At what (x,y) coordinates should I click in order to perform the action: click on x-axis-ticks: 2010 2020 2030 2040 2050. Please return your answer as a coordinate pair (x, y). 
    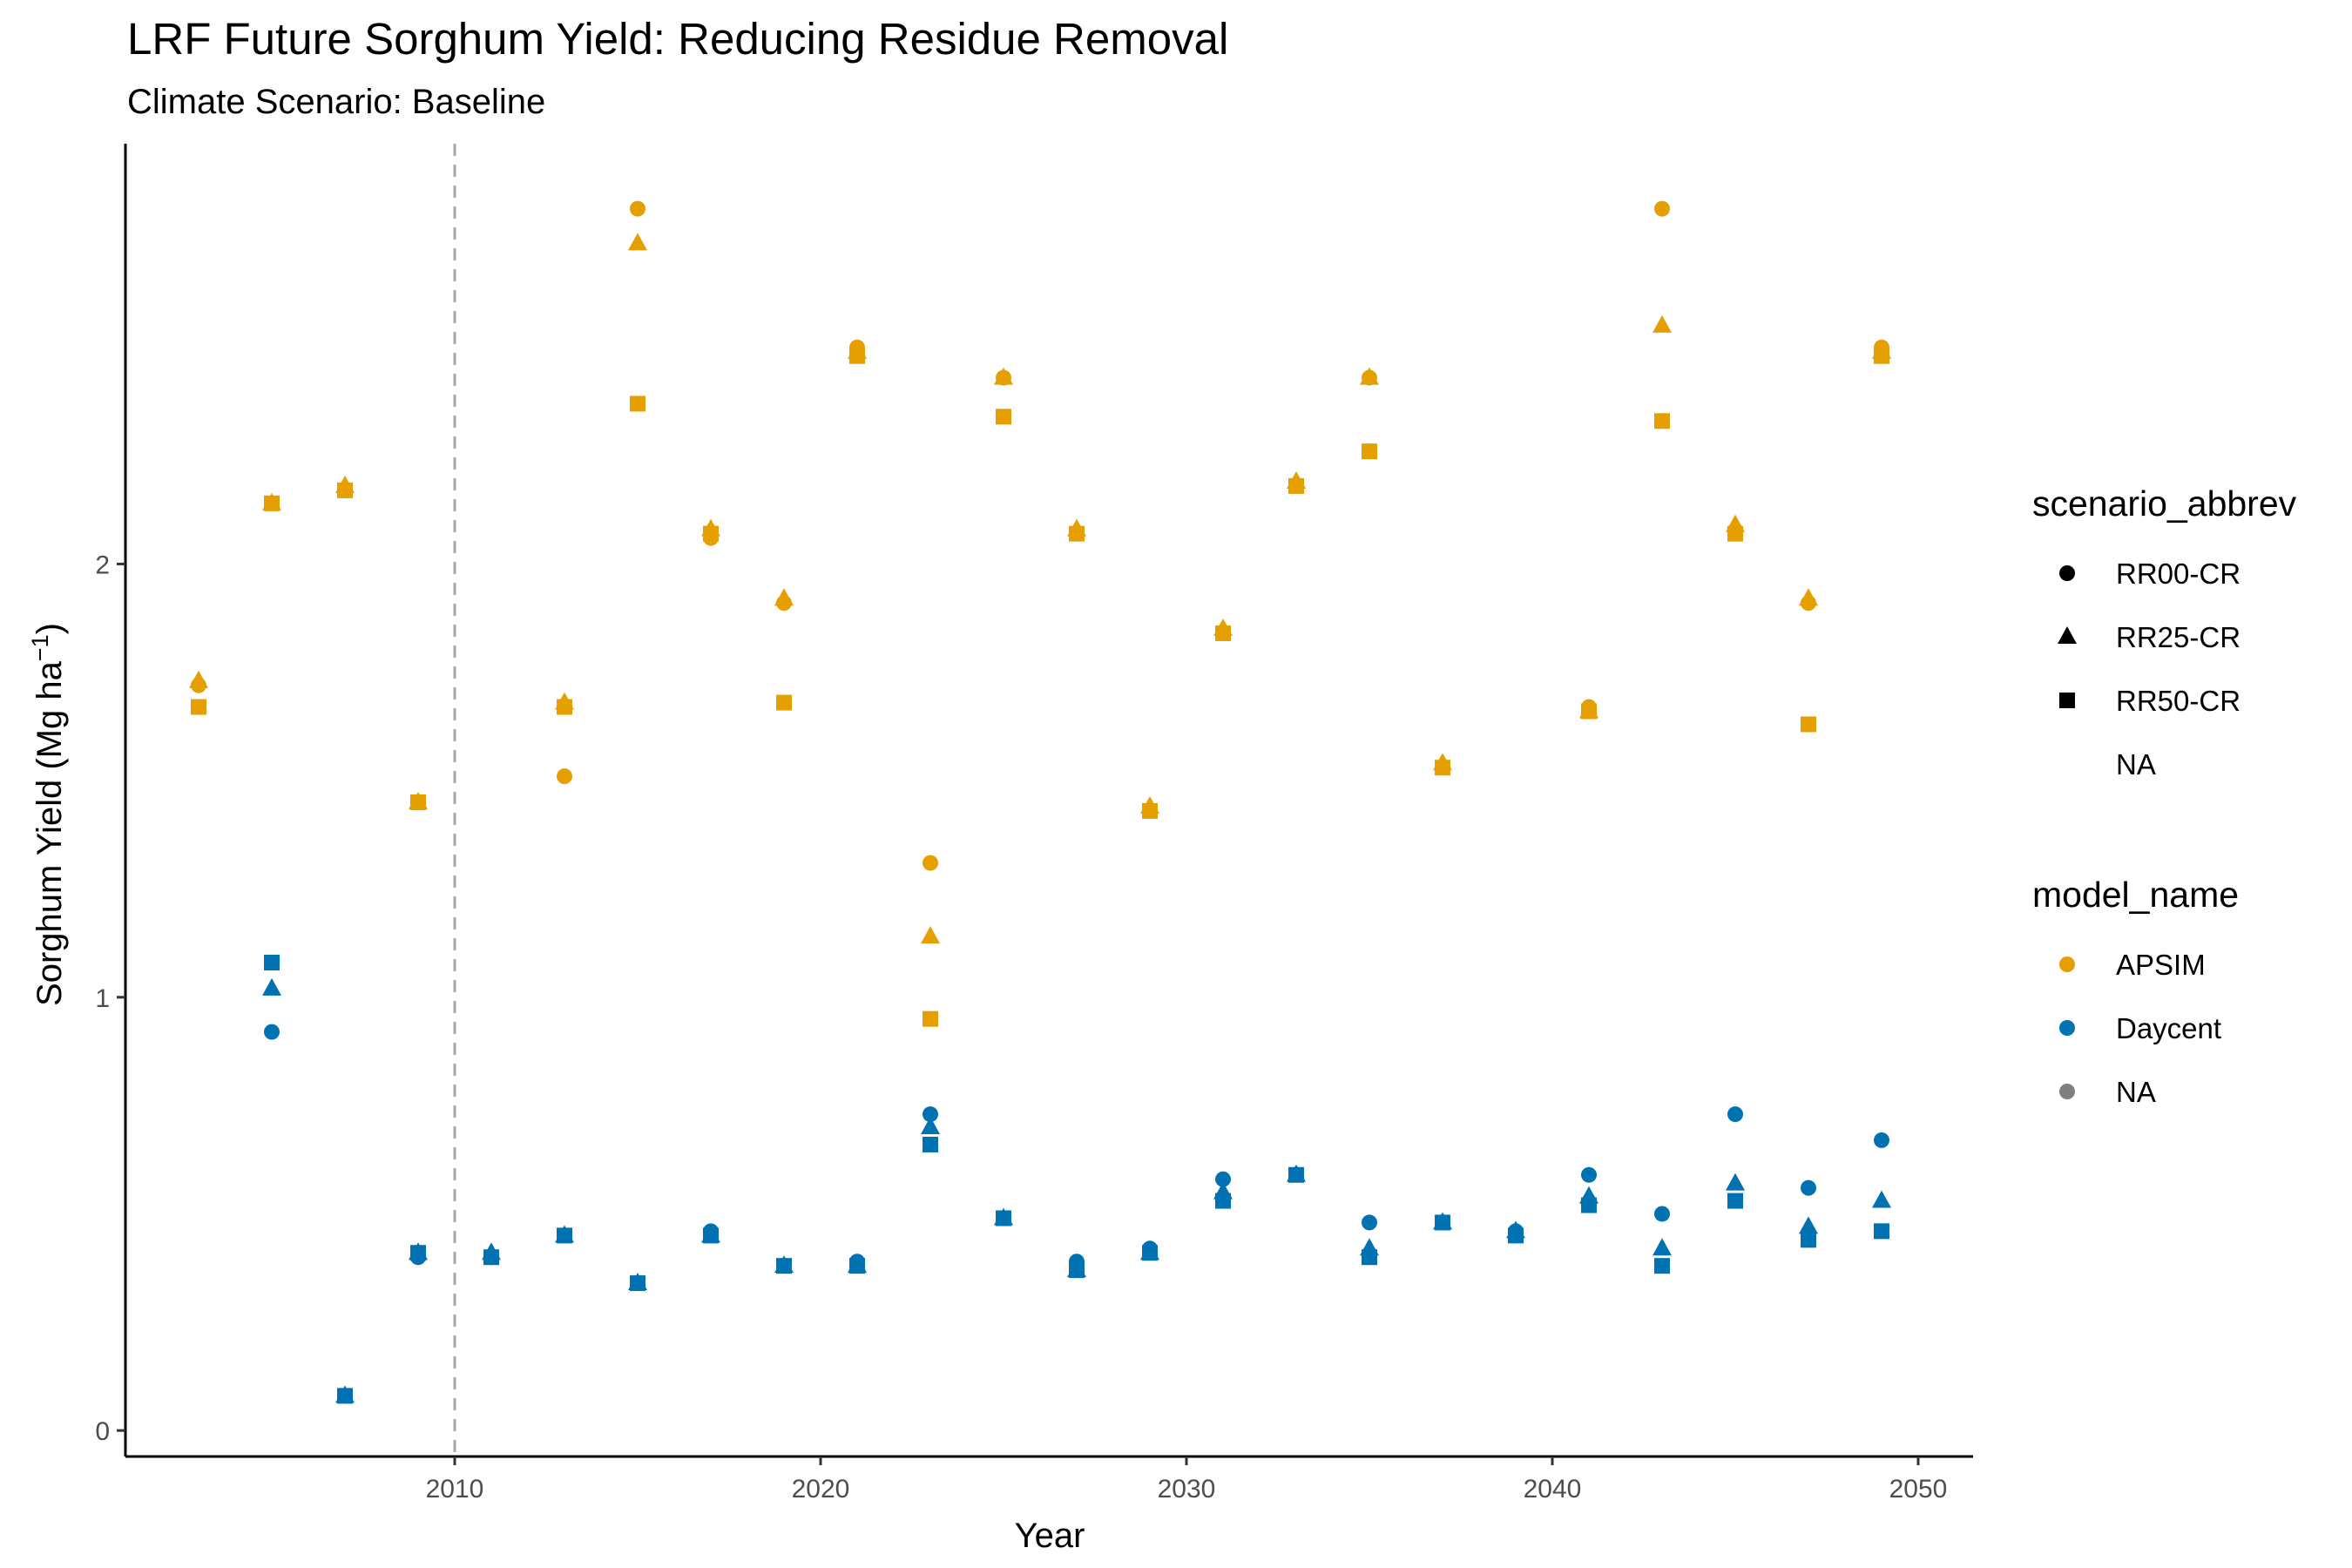
    Looking at the image, I should click on (1186, 1480).